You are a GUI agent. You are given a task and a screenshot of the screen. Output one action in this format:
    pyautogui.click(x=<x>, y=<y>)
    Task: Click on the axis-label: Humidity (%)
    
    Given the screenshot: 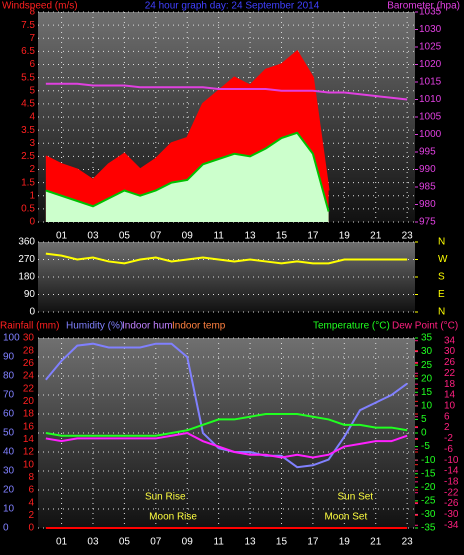 What is the action you would take?
    pyautogui.click(x=94, y=326)
    